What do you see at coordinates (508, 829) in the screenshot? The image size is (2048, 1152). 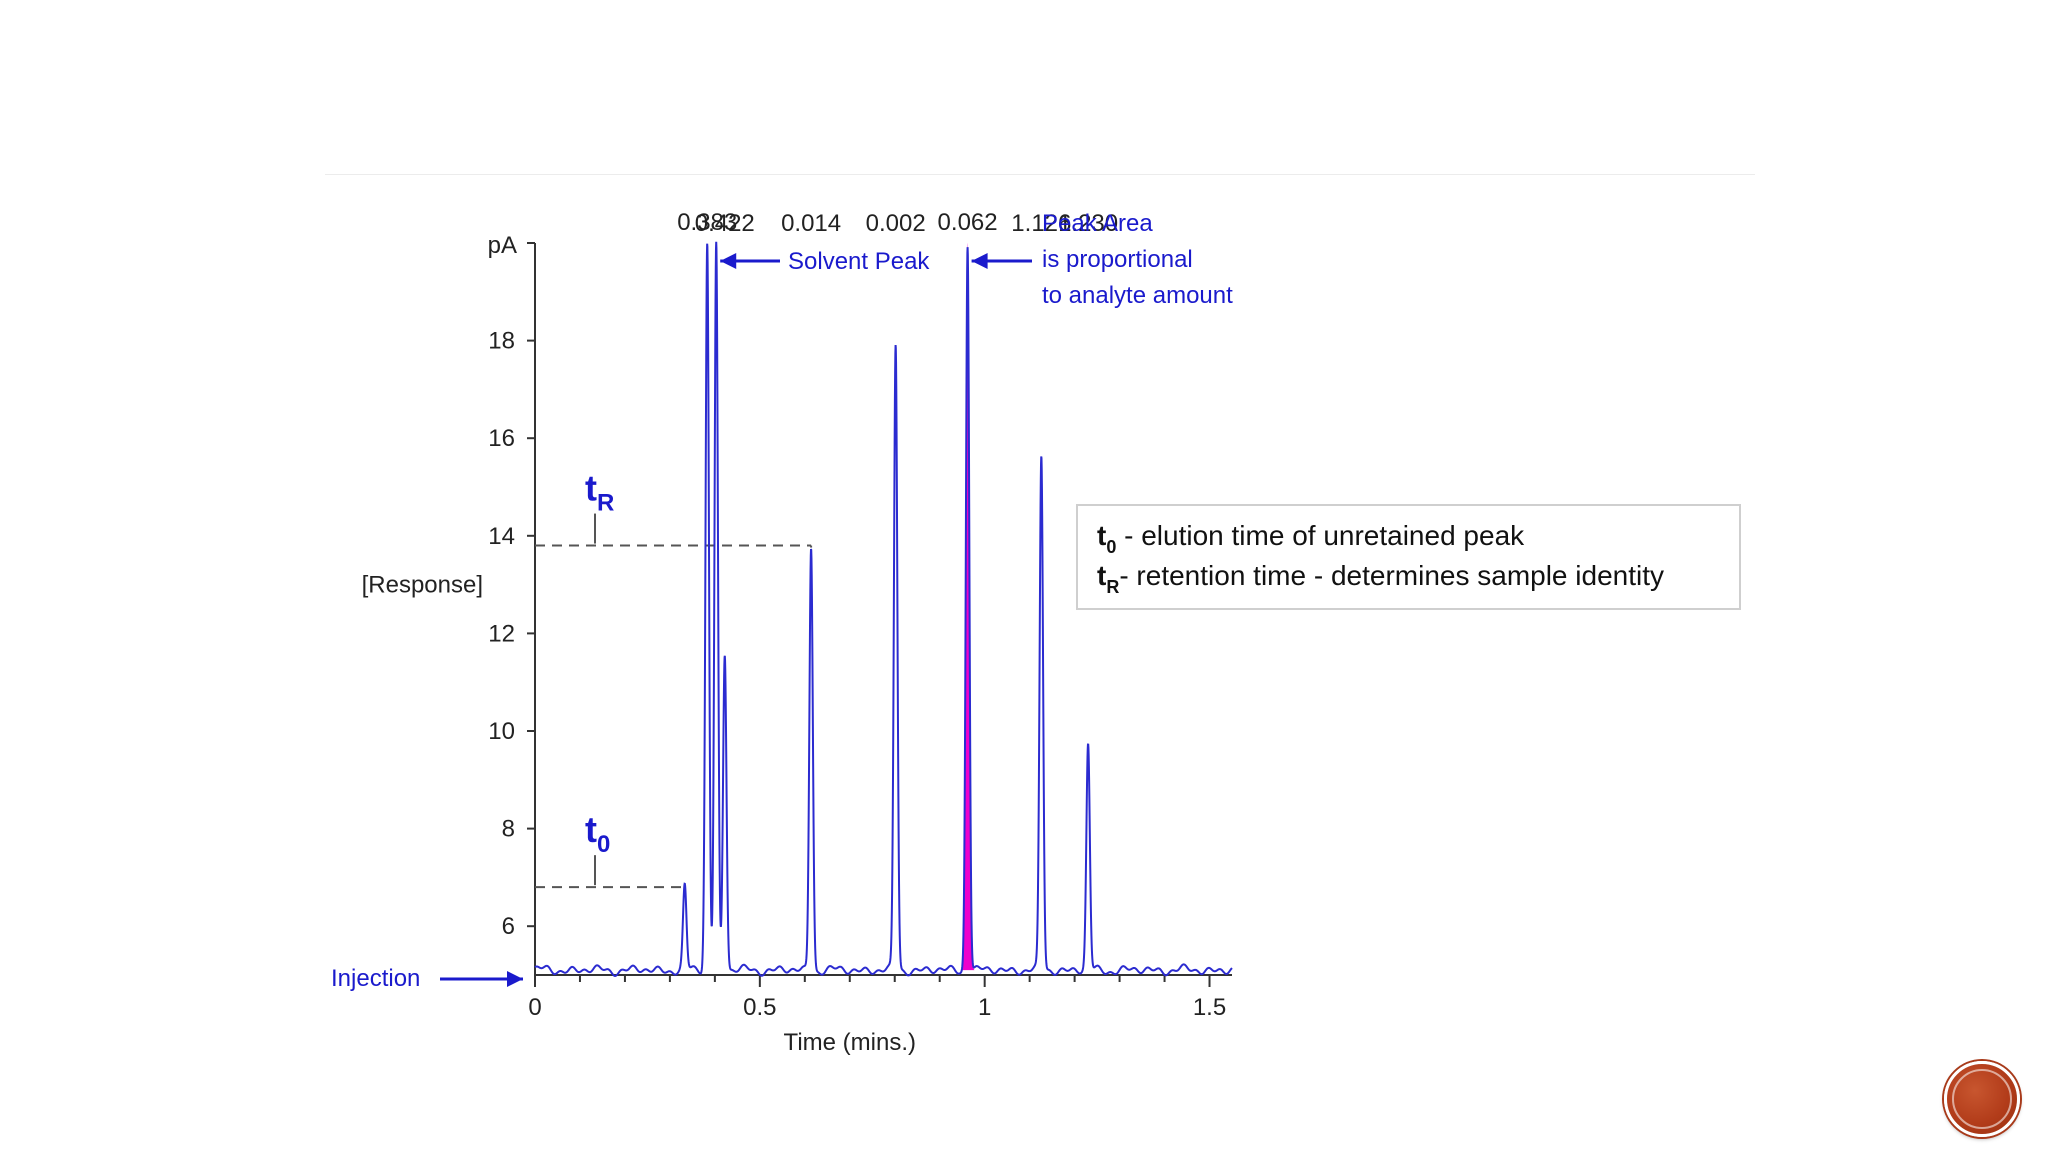 I see `y-tick-label: 8` at bounding box center [508, 829].